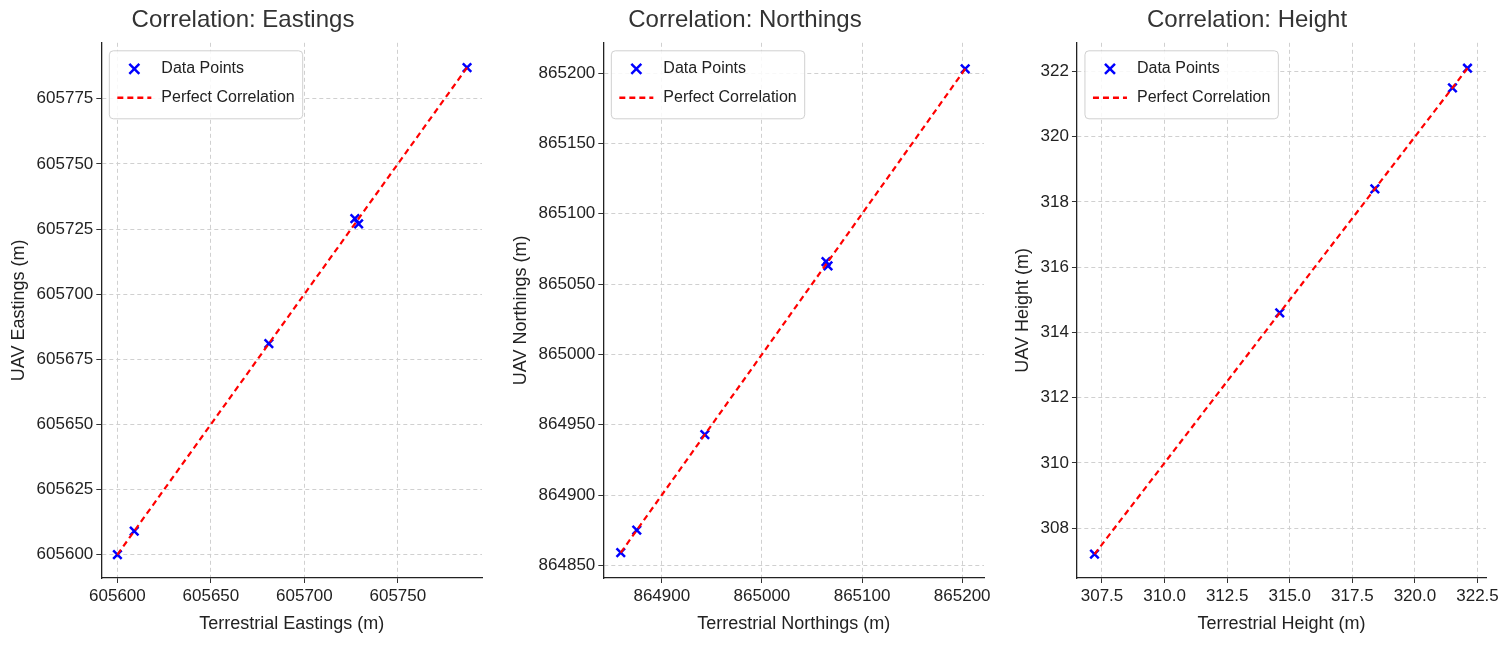 Image resolution: width=1507 pixels, height=647 pixels. Describe the element at coordinates (567, 213) in the screenshot. I see `y-tick-label: 865100` at that location.